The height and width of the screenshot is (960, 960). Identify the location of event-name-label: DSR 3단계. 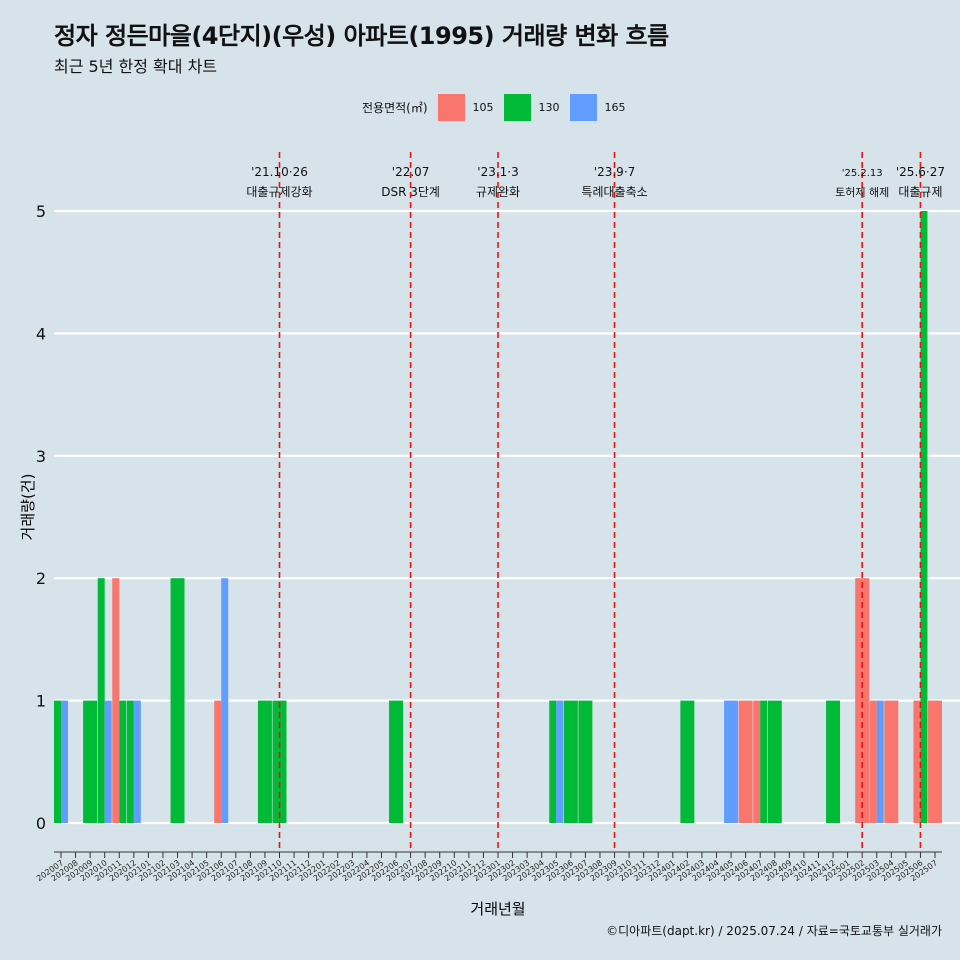
(410, 192).